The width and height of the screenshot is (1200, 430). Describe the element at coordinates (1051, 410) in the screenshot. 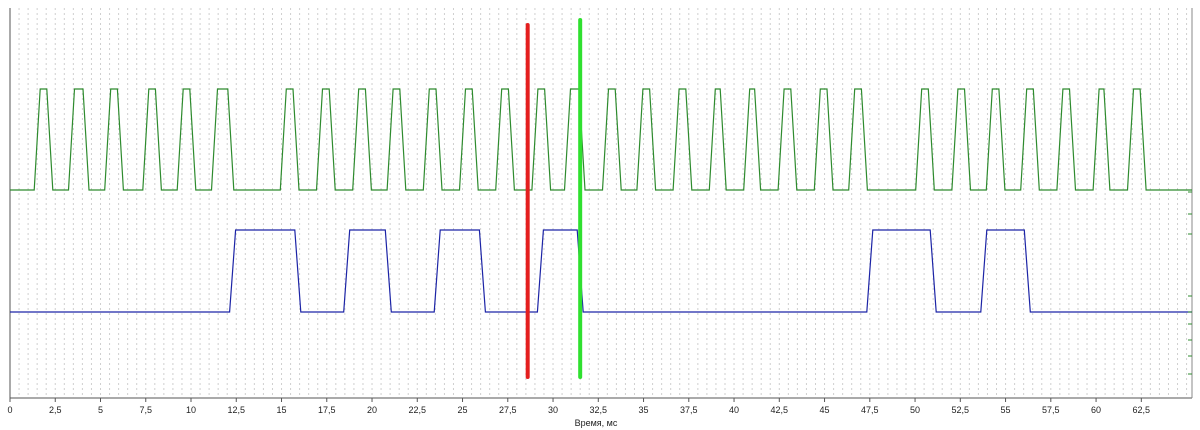

I see `x-tick-label: 57,5` at that location.